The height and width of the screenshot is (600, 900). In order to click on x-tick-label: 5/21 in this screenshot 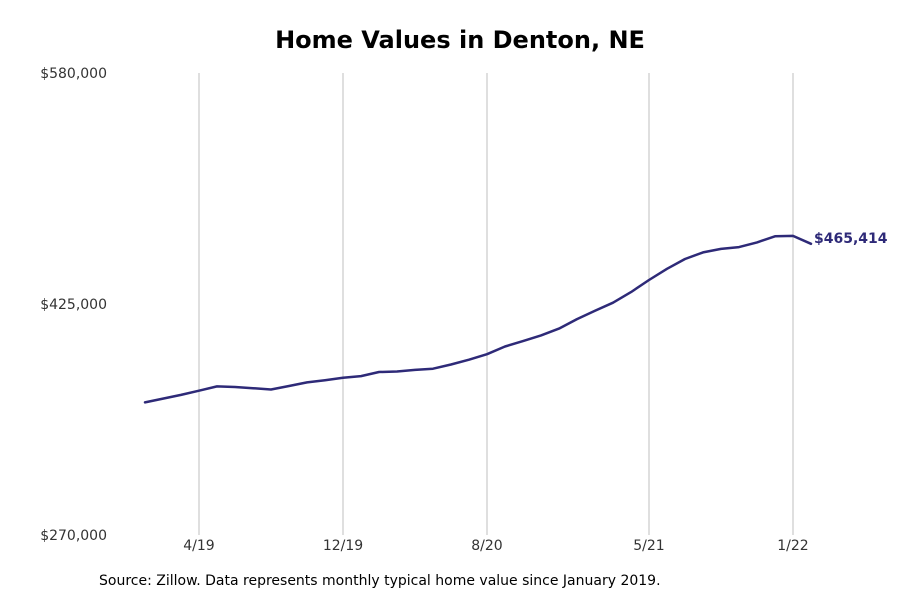, I will do `click(648, 546)`.